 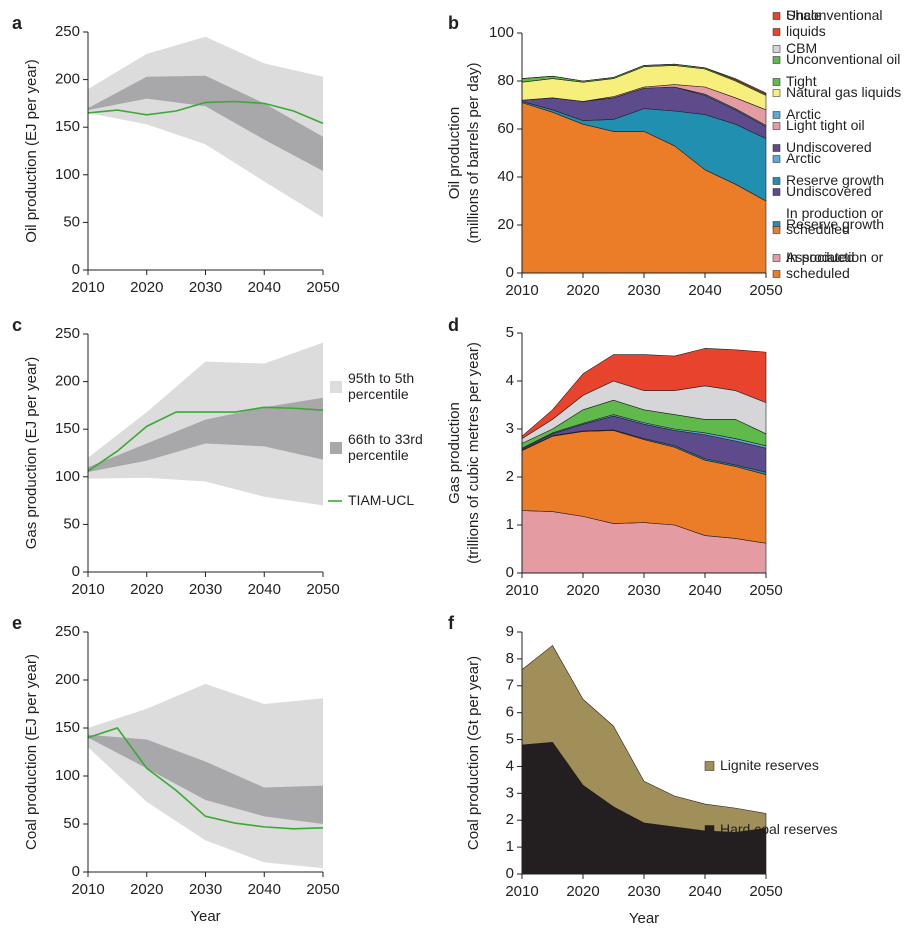 I want to click on y-axis-title: Gas production, so click(x=454, y=453).